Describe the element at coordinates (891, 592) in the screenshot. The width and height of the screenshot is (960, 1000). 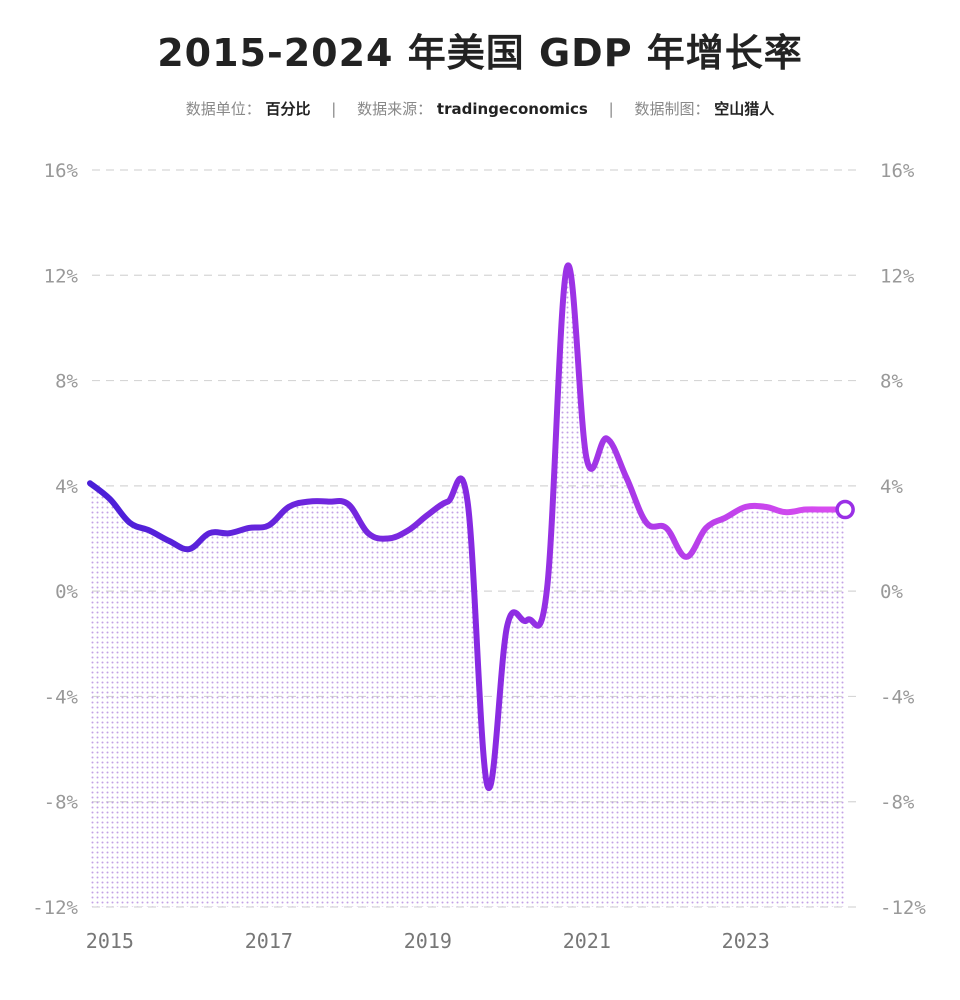
I see `y-tick-right-4: 0%` at that location.